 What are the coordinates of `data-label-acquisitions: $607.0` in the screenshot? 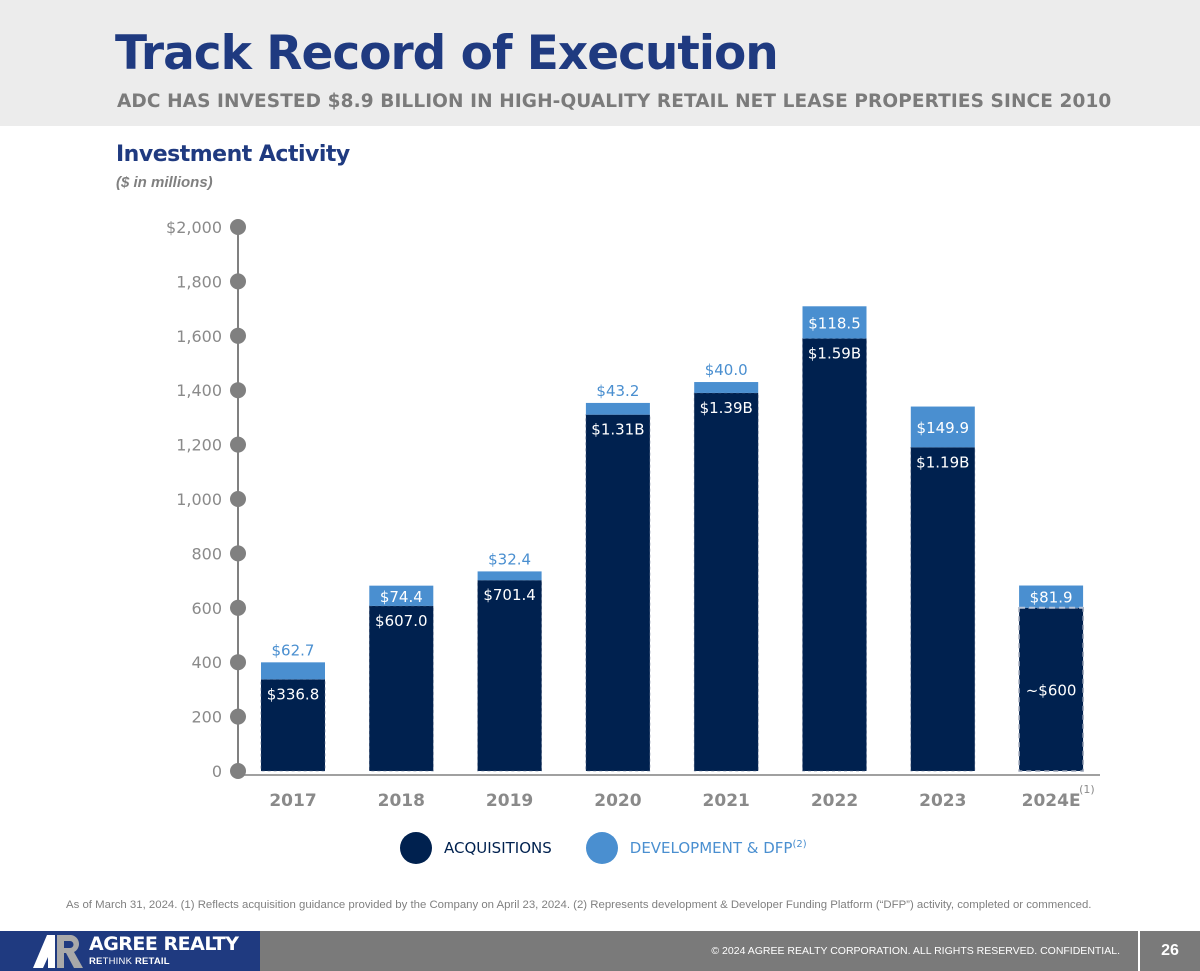 It's located at (401, 621).